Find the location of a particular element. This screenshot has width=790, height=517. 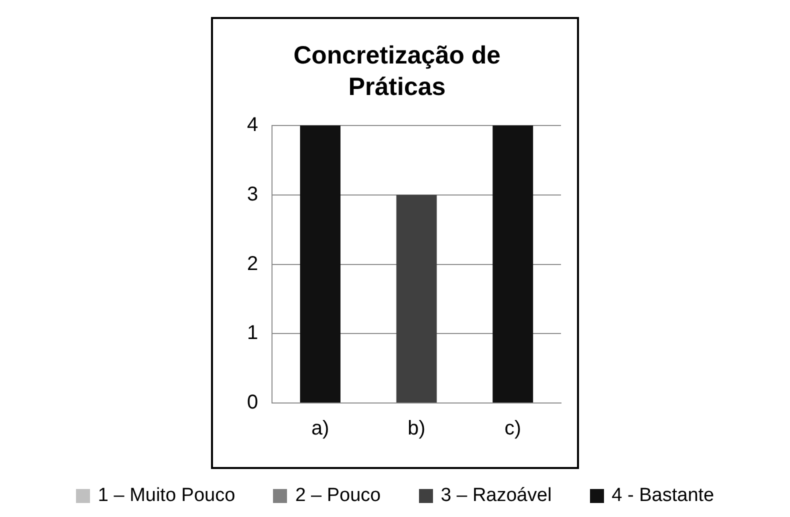

legend-label: 4 - Bastante is located at coordinates (663, 496).